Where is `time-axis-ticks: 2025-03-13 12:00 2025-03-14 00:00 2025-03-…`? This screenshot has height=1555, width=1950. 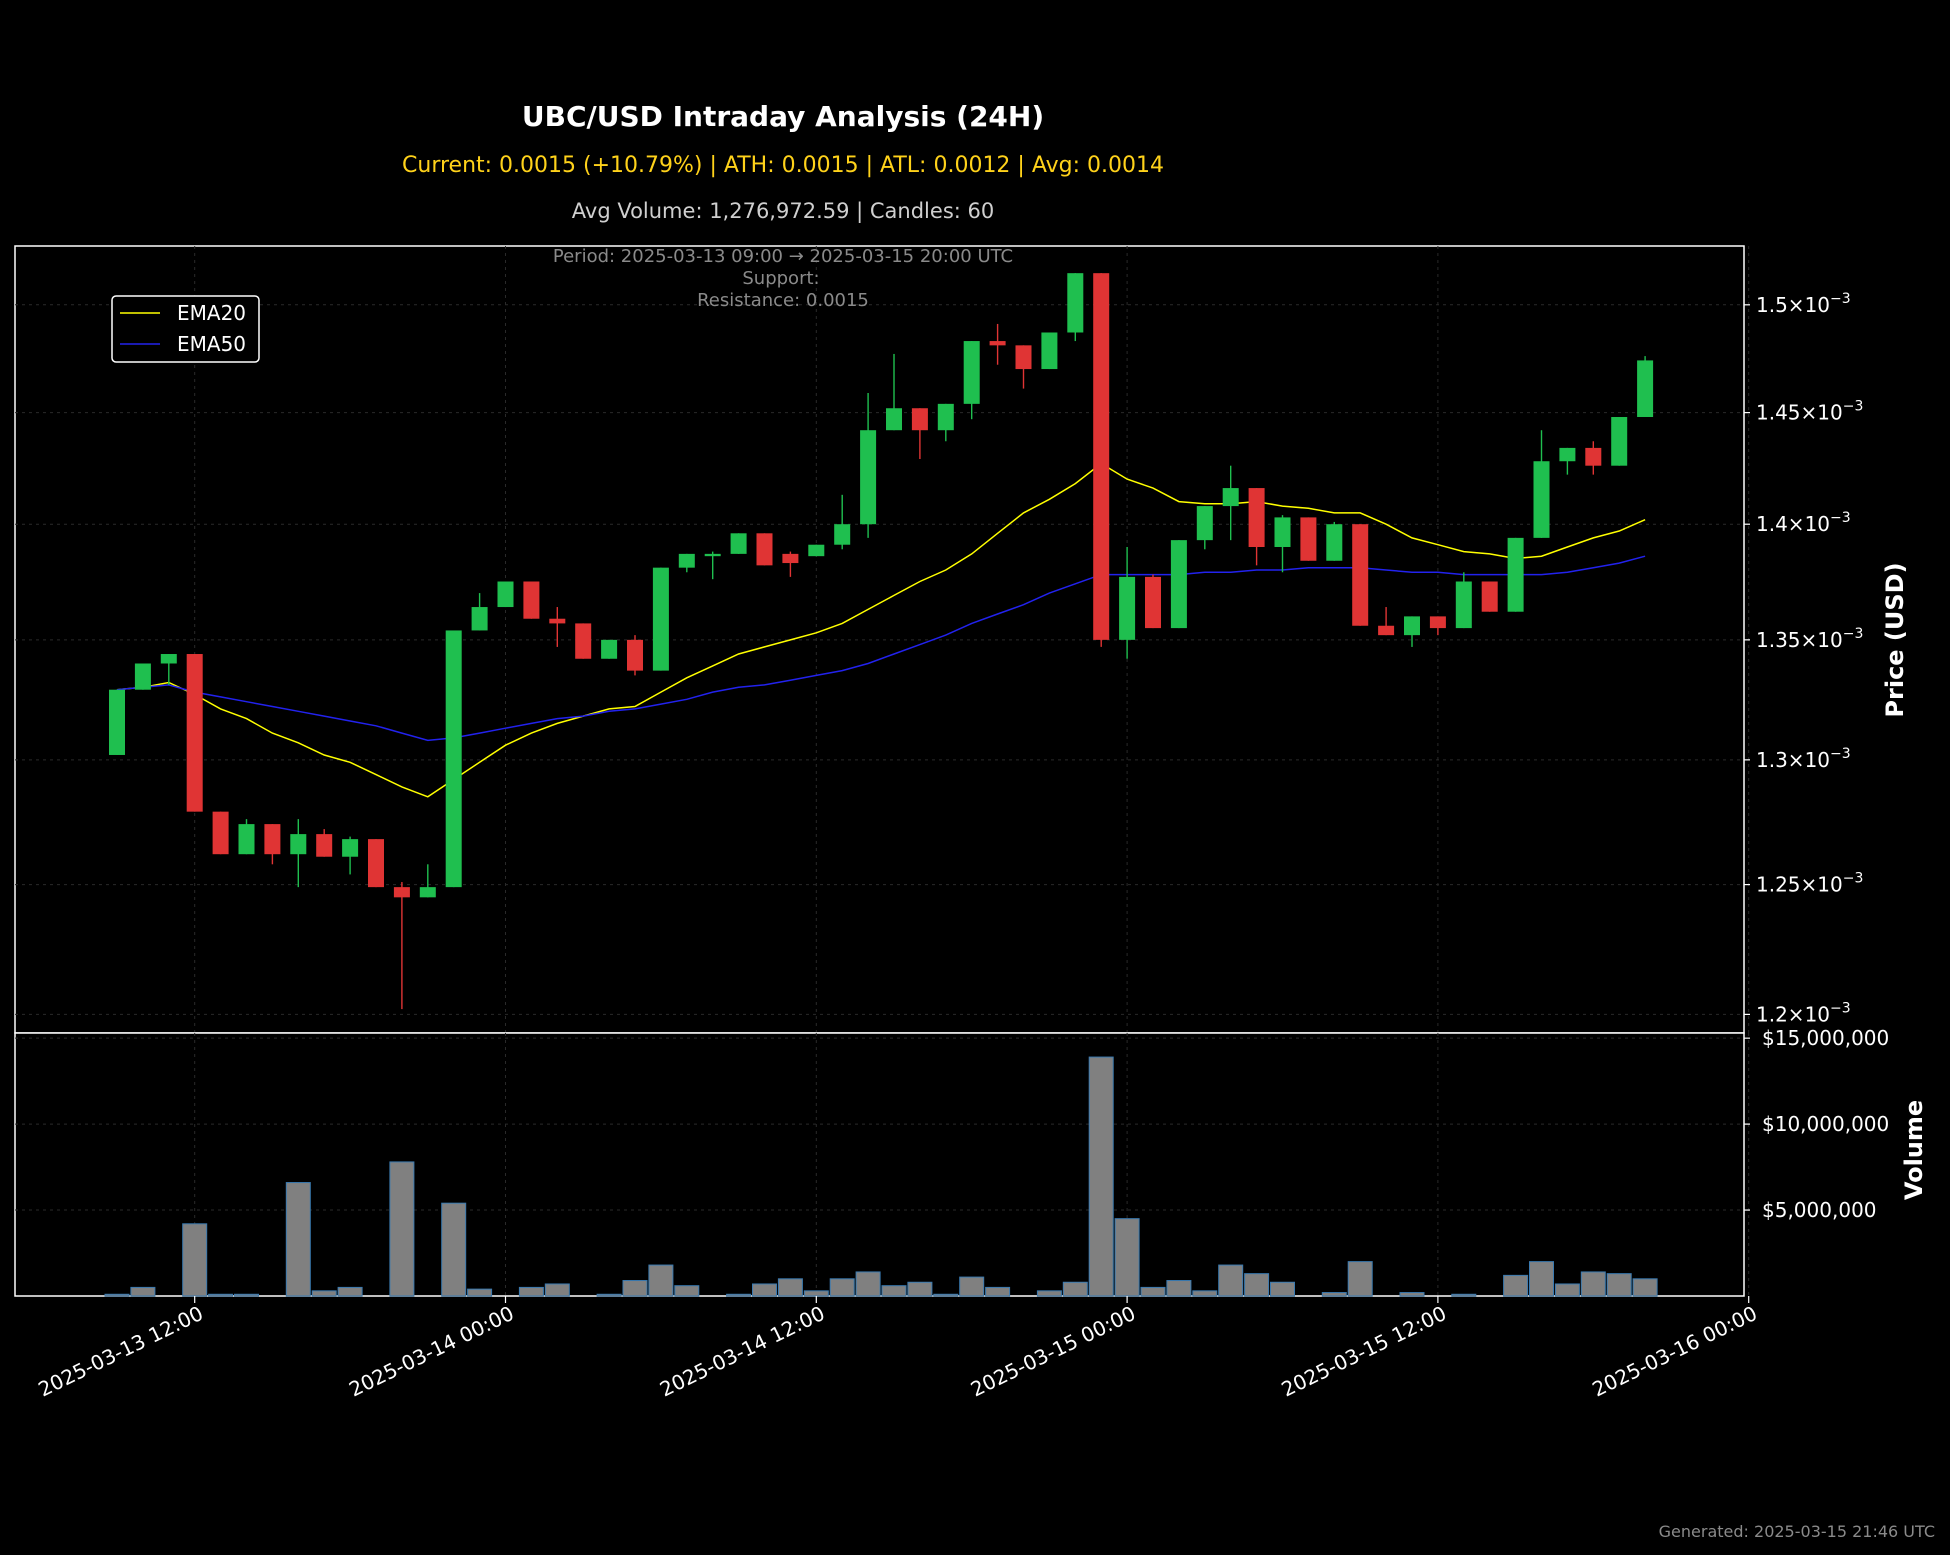 time-axis-ticks: 2025-03-13 12:00 2025-03-14 00:00 2025-03-… is located at coordinates (897, 1349).